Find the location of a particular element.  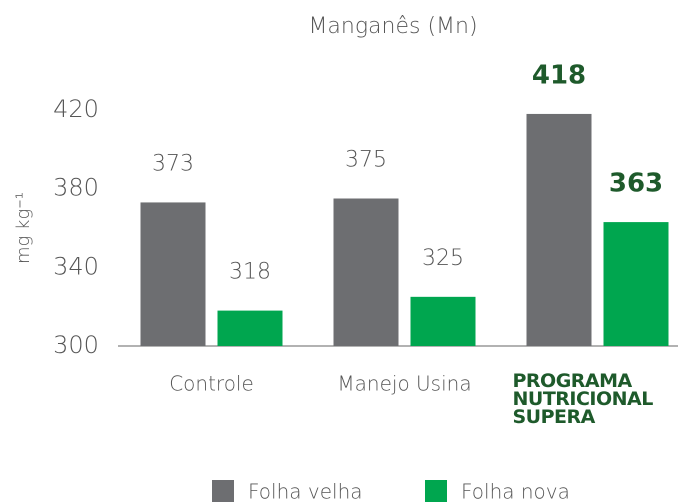

x-tick-logo: PROGRAMA NUTRICIONAL SUPERA is located at coordinates (583, 400).